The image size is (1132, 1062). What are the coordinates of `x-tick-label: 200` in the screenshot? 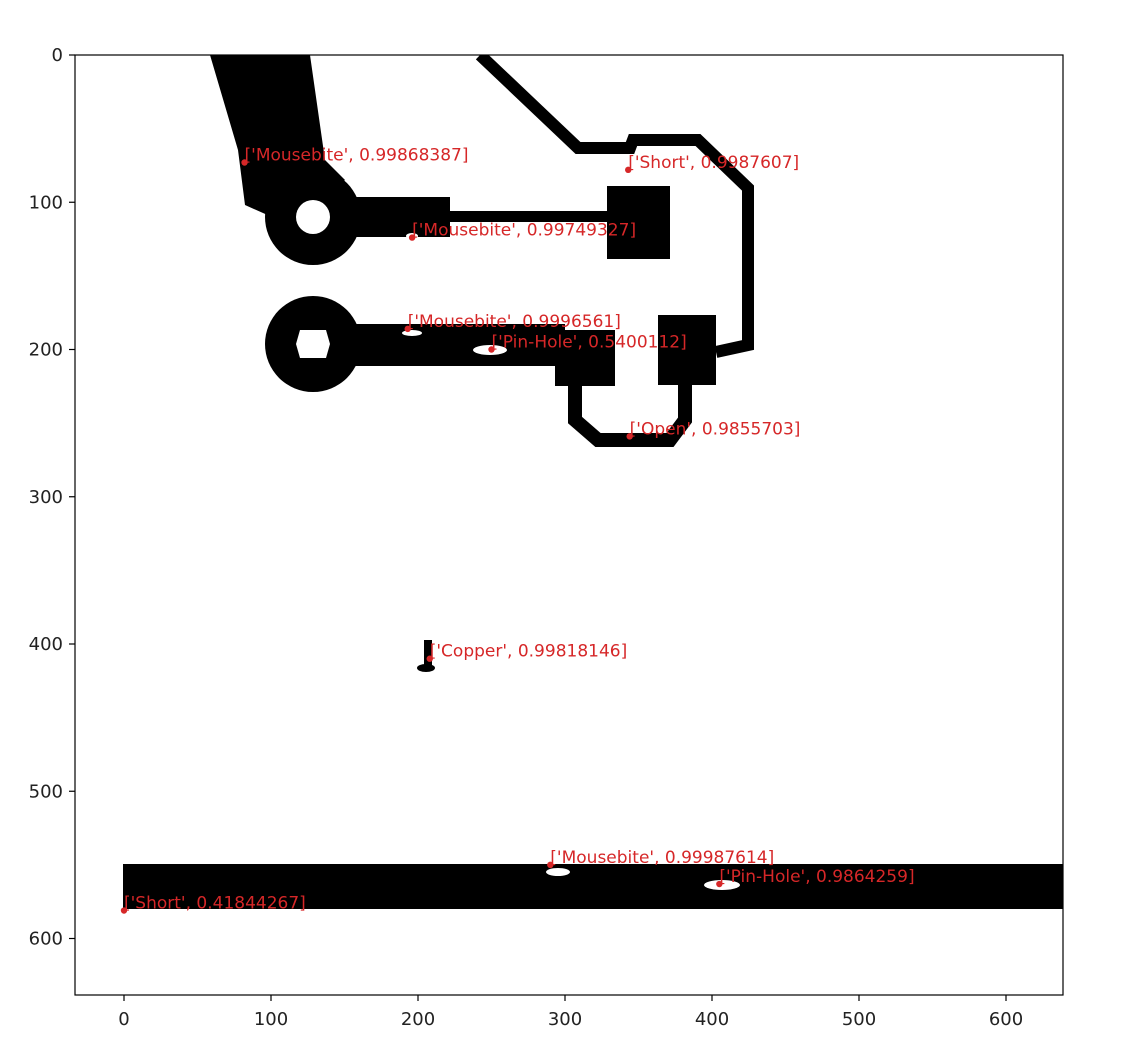 It's located at (418, 1019).